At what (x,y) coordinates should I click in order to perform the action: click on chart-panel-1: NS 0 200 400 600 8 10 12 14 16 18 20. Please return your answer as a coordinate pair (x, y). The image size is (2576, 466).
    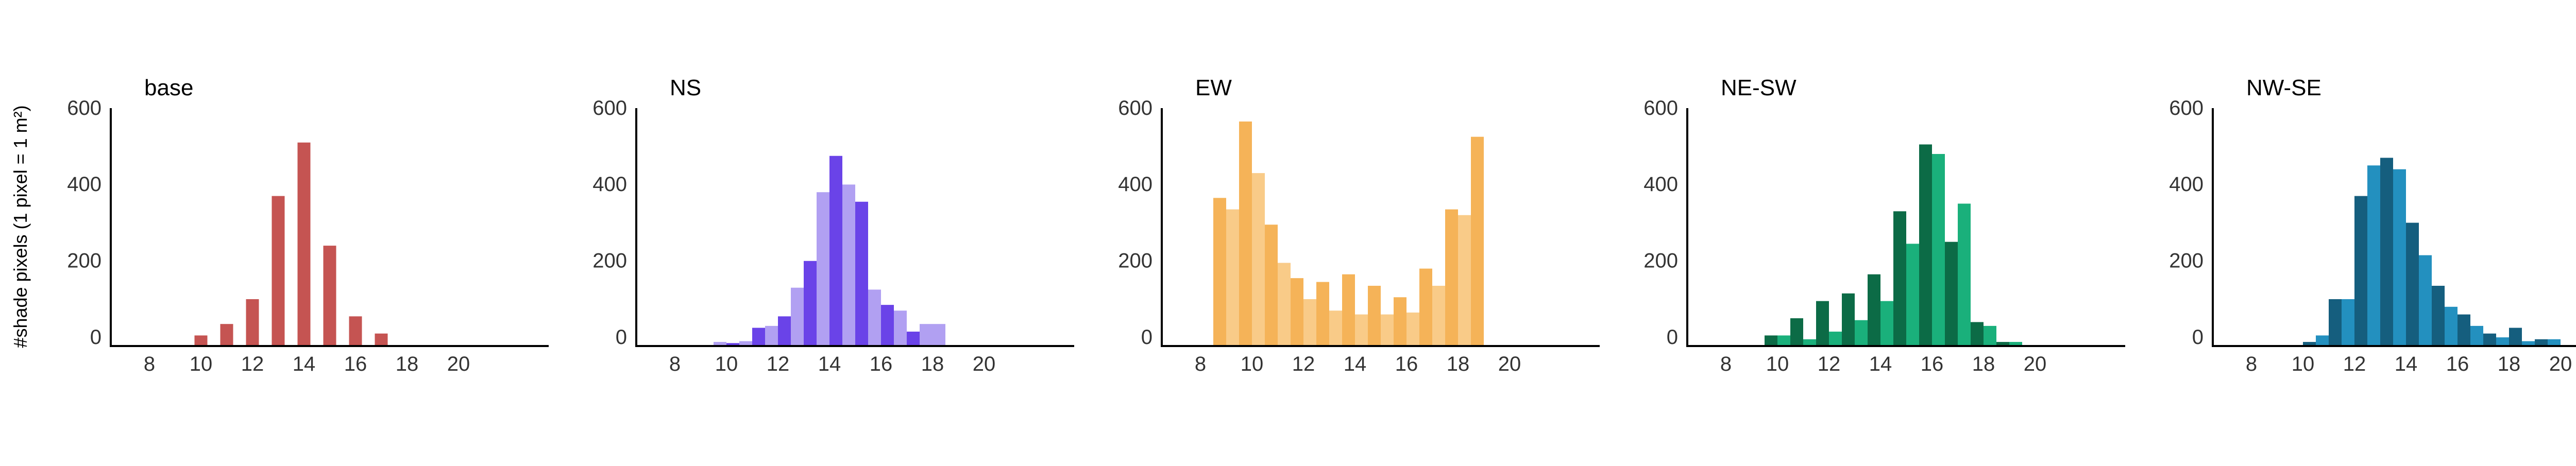
    Looking at the image, I should click on (833, 225).